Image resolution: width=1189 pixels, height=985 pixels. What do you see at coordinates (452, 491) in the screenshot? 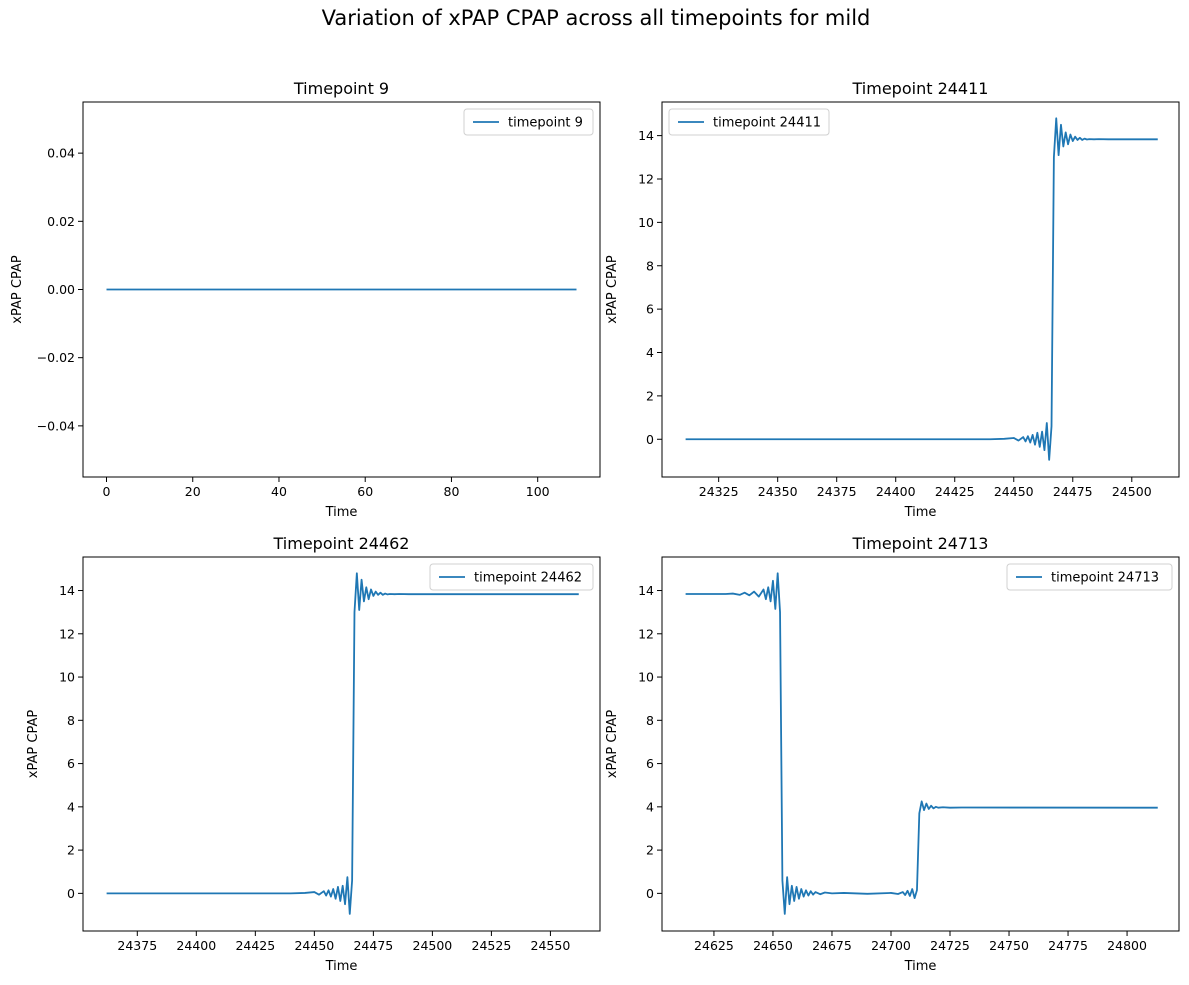
I see `x-tick-label: 80` at bounding box center [452, 491].